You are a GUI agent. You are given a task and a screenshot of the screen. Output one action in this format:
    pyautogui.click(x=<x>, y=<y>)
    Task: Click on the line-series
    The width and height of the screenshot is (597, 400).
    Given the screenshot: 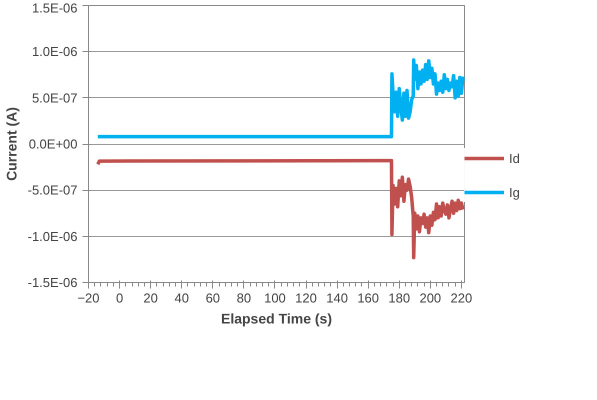 What is the action you would take?
    pyautogui.click(x=280, y=98)
    